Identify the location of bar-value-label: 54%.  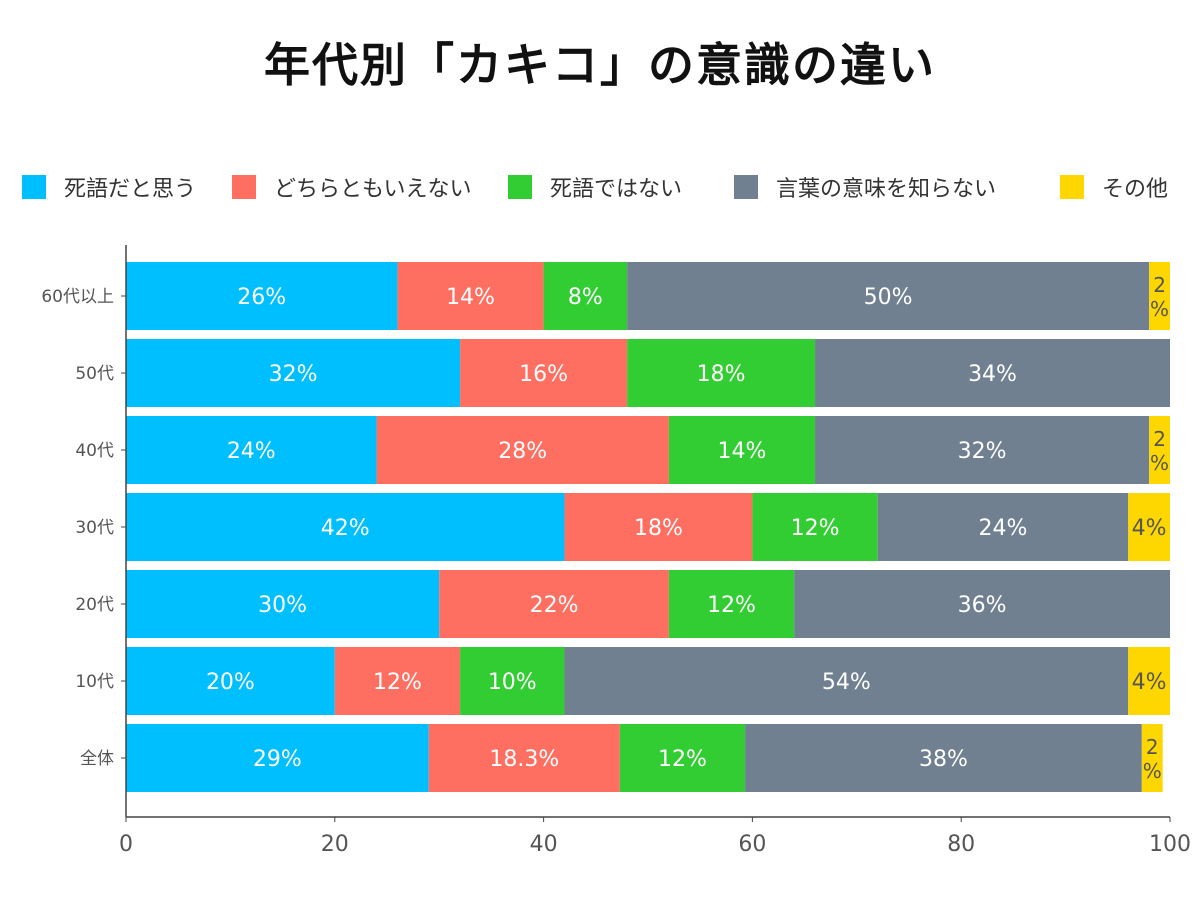
(846, 682).